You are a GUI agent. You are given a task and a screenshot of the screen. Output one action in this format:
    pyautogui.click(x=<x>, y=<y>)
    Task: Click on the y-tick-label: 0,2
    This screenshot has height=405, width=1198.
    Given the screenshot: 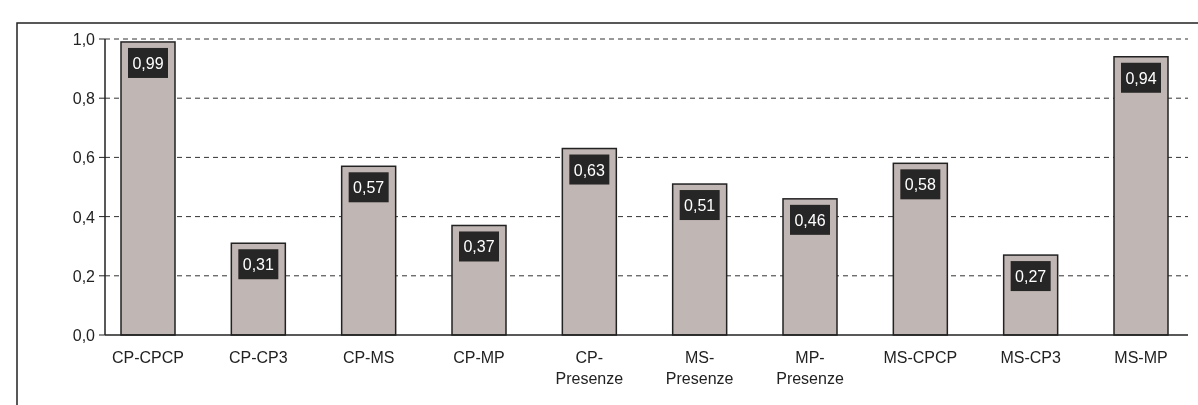 What is the action you would take?
    pyautogui.click(x=84, y=276)
    